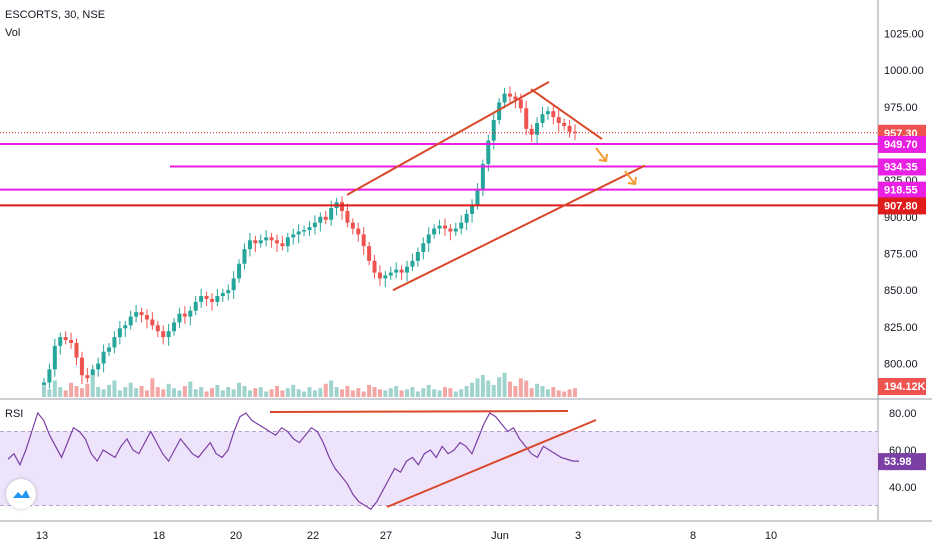  I want to click on time-tick-label: 22, so click(313, 536).